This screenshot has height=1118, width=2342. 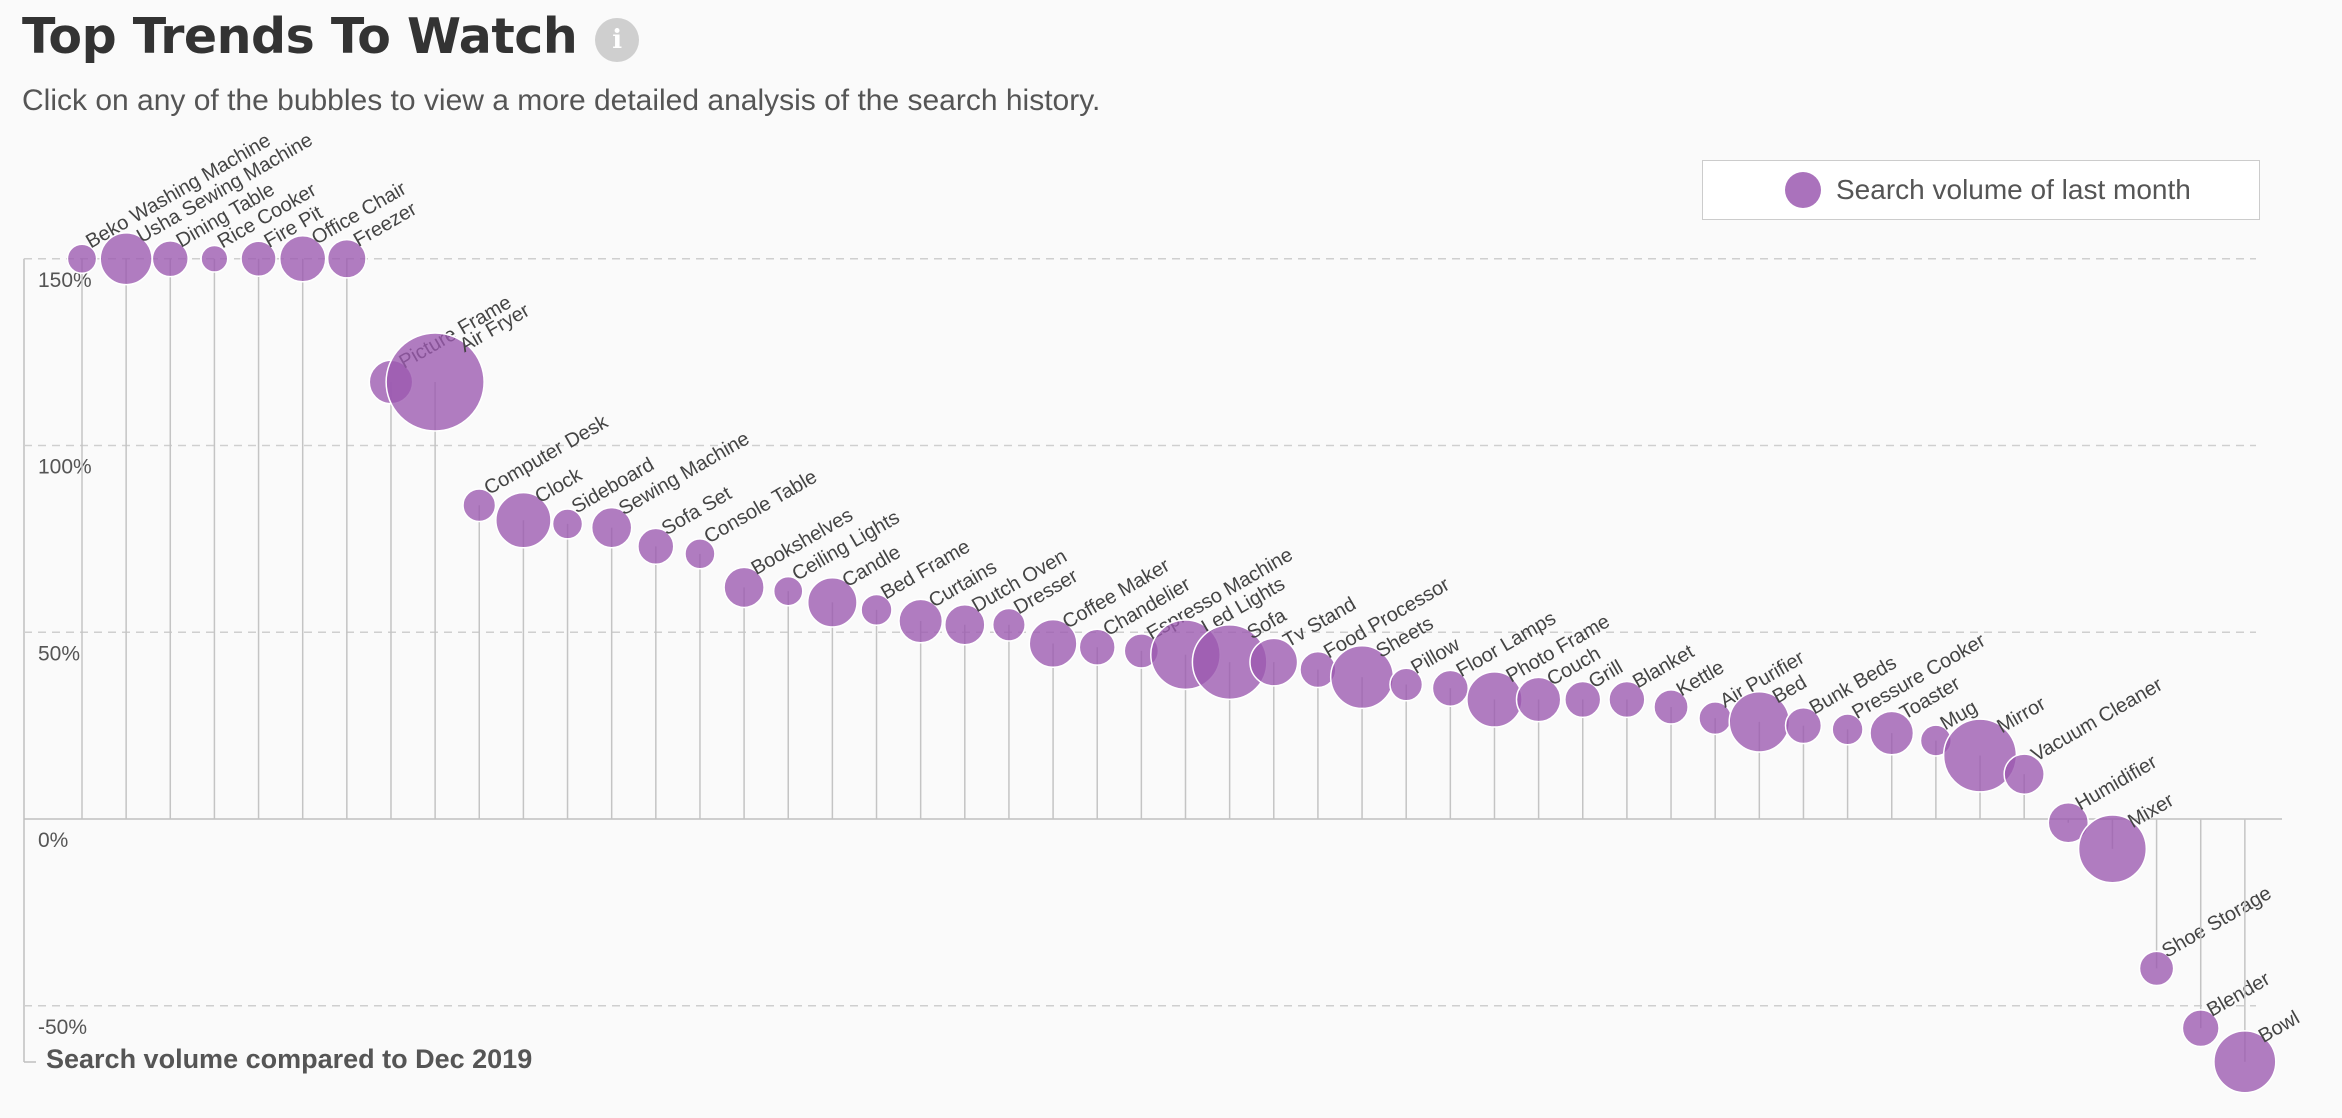 What do you see at coordinates (617, 39) in the screenshot?
I see `info-icon: i` at bounding box center [617, 39].